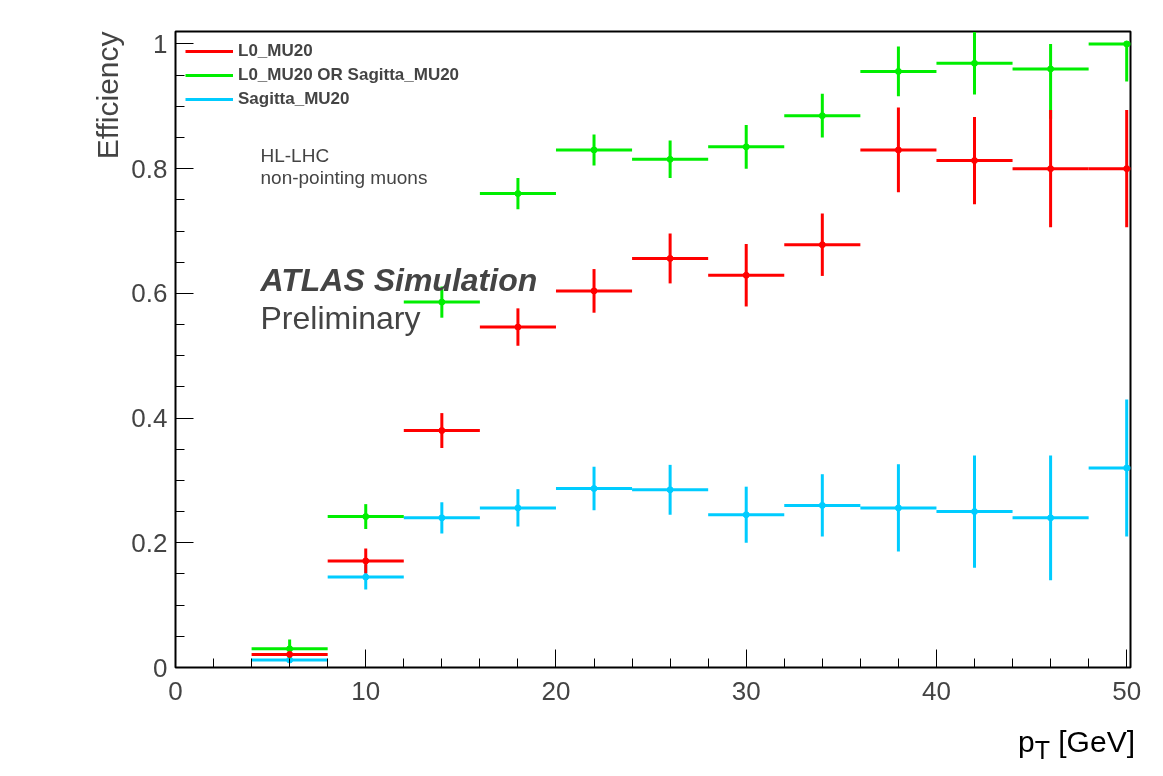 The width and height of the screenshot is (1163, 776). Describe the element at coordinates (1076, 745) in the screenshot. I see `x-axis-title: p$_{T}$ [GeV]` at that location.